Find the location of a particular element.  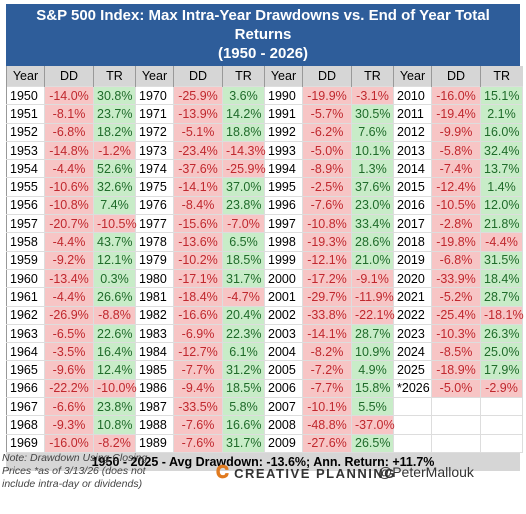

return-cell: 14.2% is located at coordinates (243, 114).